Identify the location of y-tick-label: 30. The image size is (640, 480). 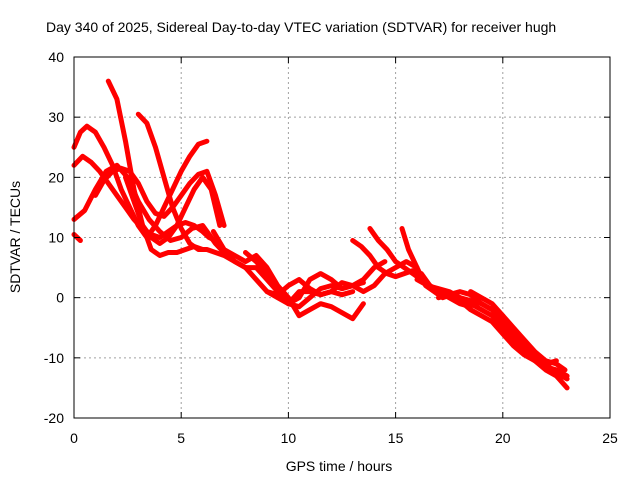
(56, 117).